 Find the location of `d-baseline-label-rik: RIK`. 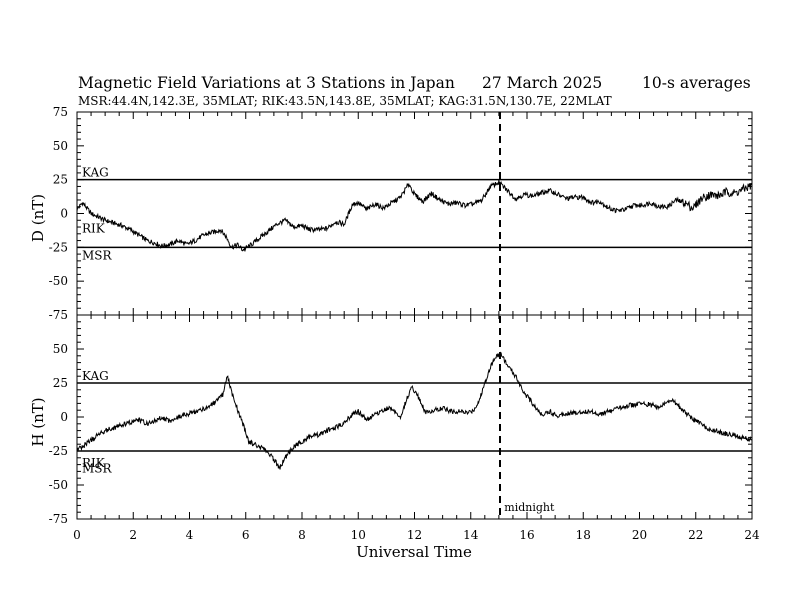

d-baseline-label-rik: RIK is located at coordinates (94, 228).